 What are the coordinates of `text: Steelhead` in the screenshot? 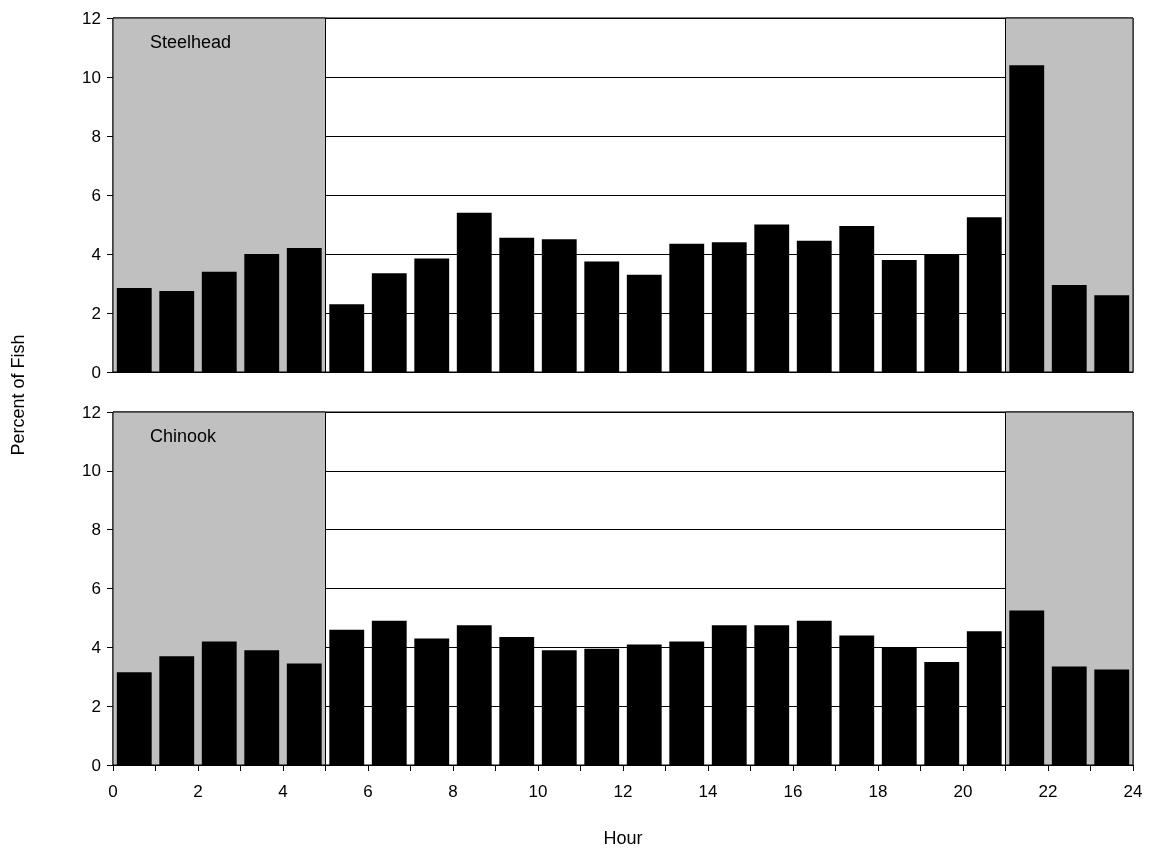 It's located at (191, 42).